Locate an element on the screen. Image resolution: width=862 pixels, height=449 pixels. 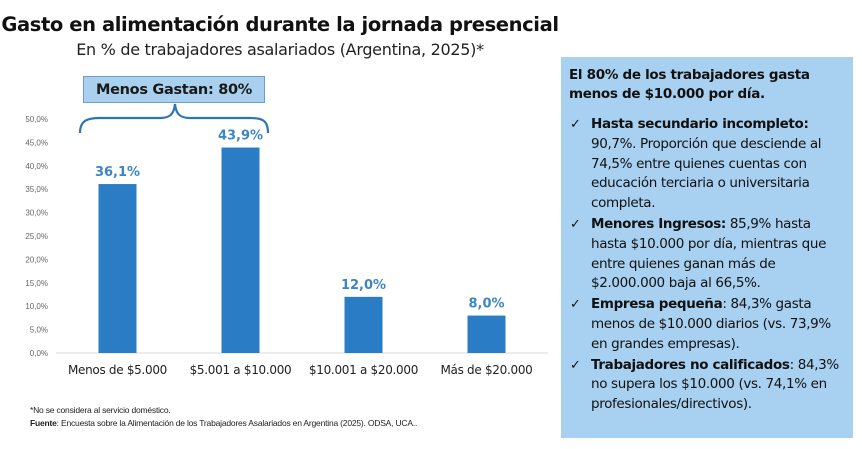
data-label: 36,1% is located at coordinates (117, 172).